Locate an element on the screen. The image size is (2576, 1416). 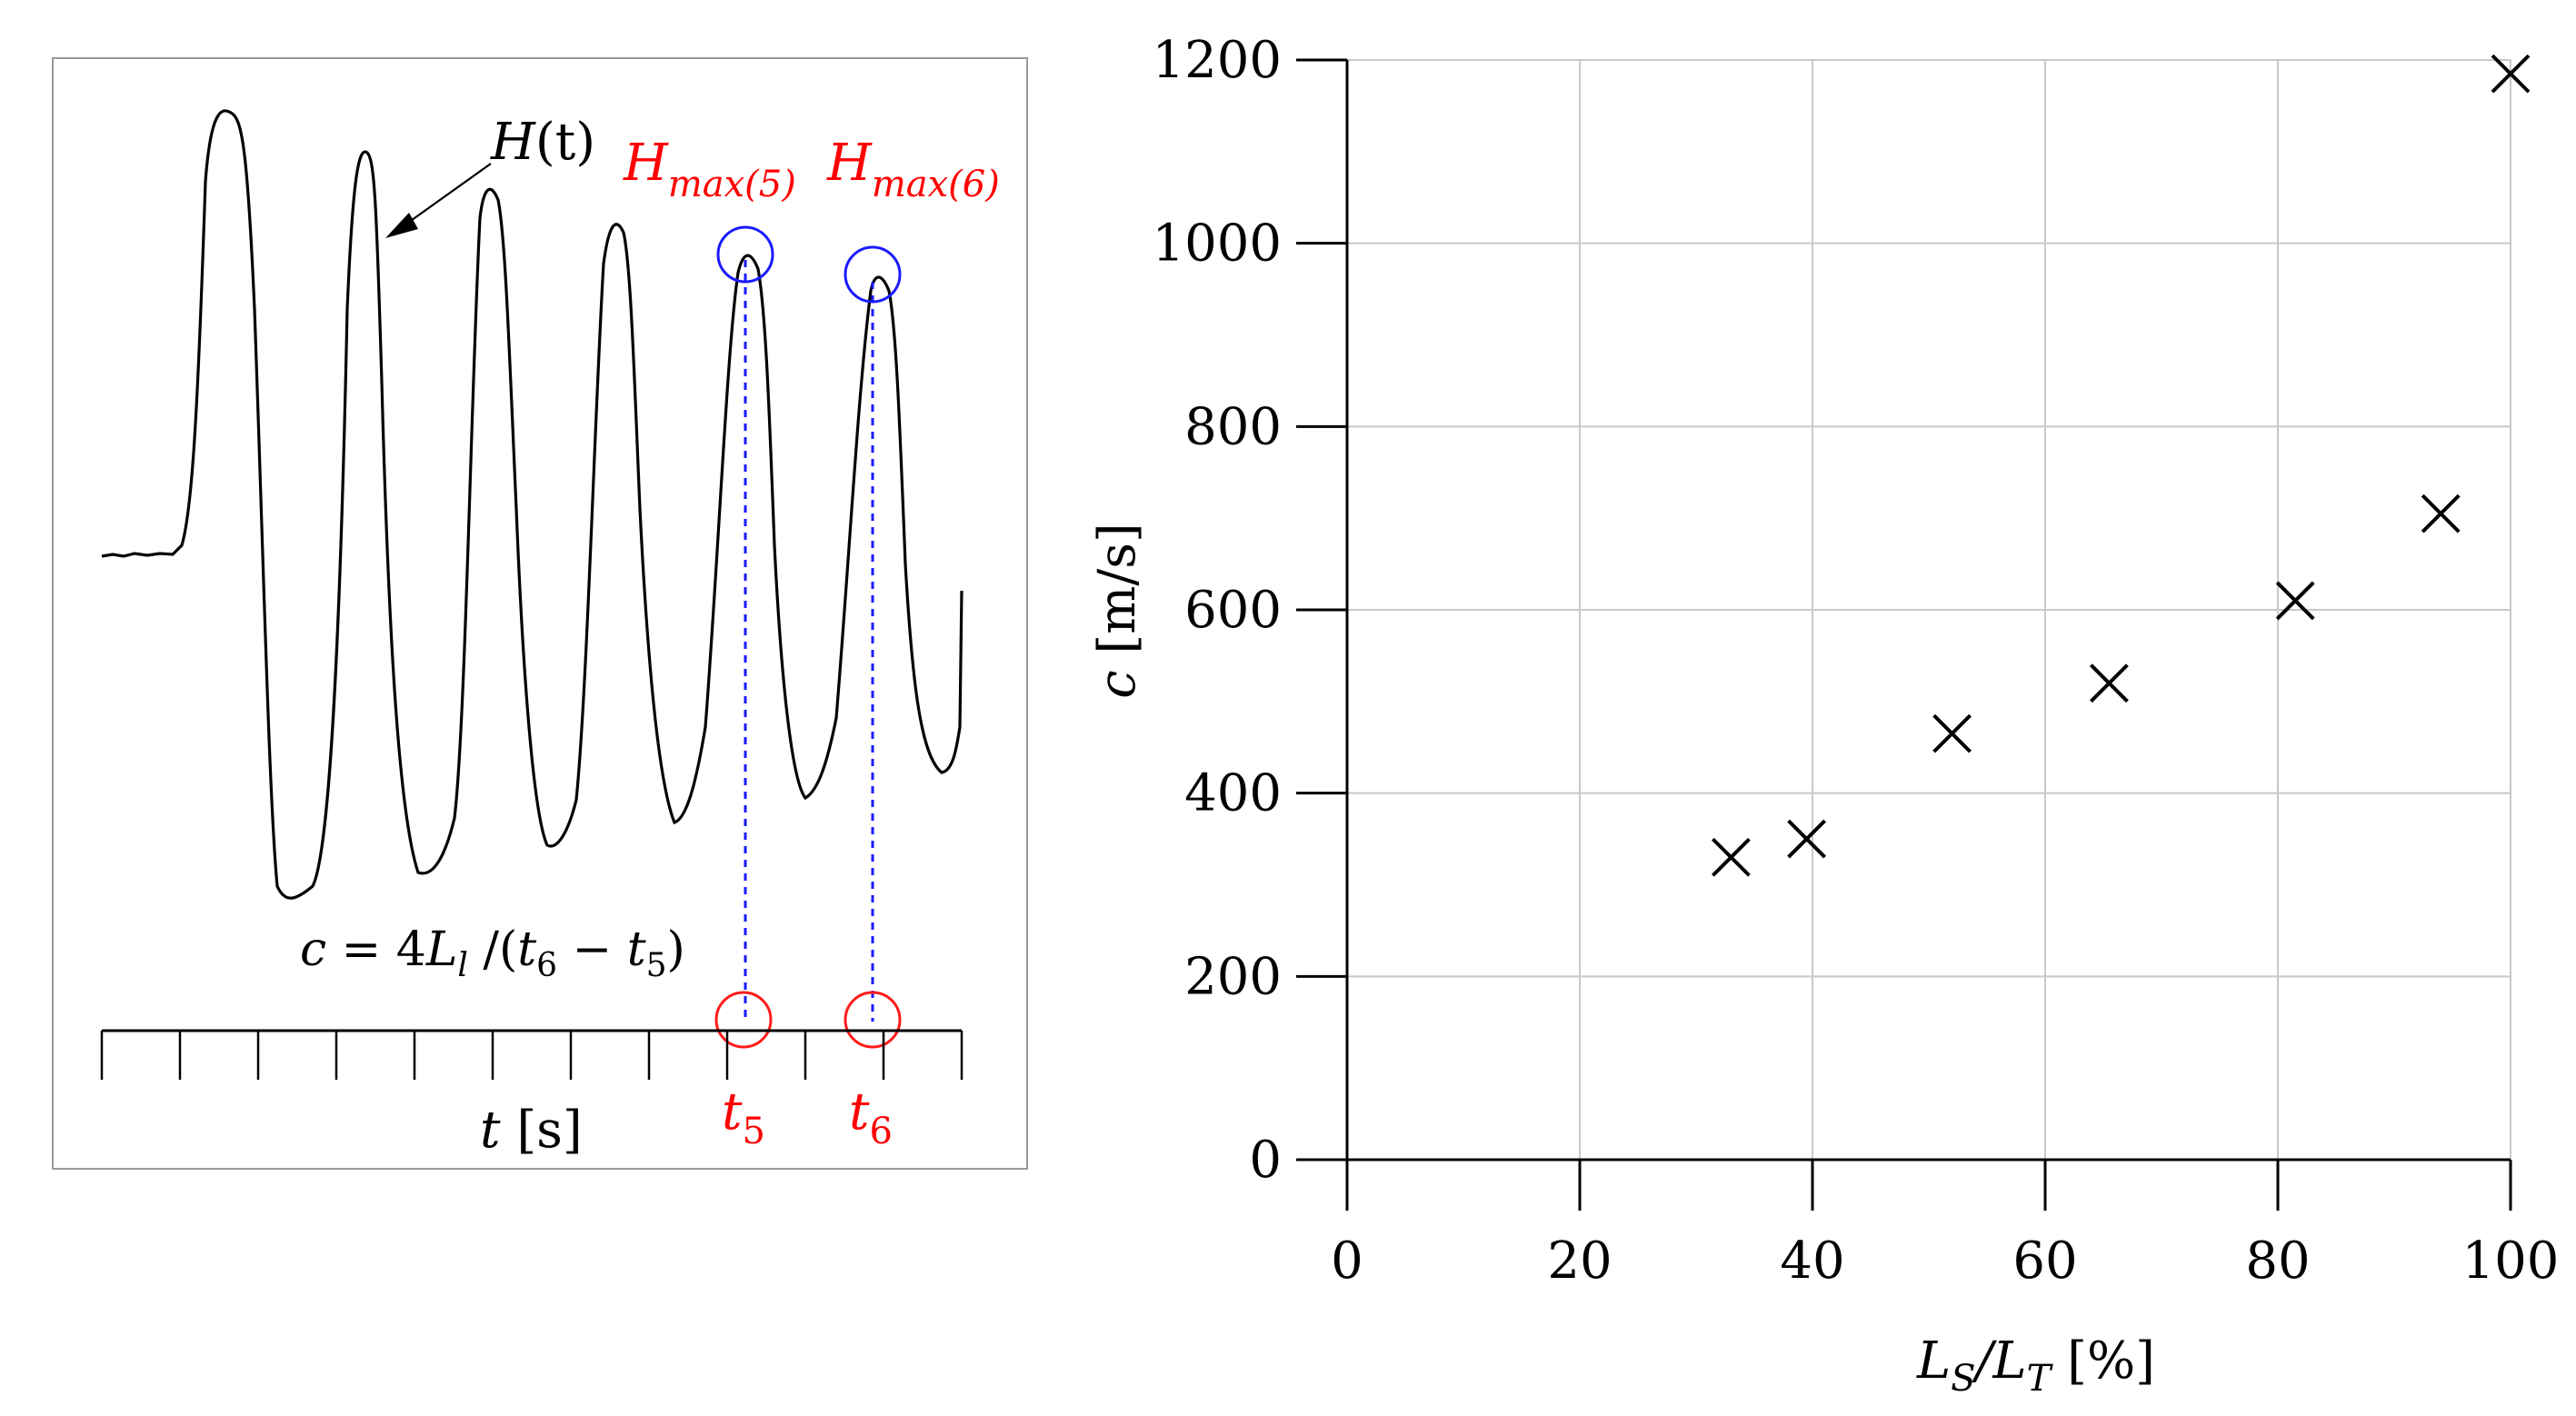
x-tick-label: 100 is located at coordinates (2511, 1262).